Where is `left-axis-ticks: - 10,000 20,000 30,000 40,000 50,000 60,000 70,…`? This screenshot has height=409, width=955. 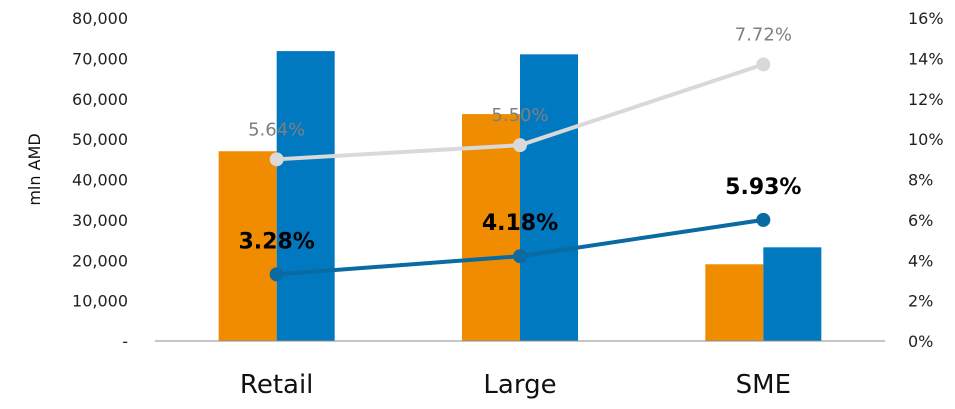
left-axis-ticks: - 10,000 20,000 30,000 40,000 50,000 60,000 70,… is located at coordinates (100, 180).